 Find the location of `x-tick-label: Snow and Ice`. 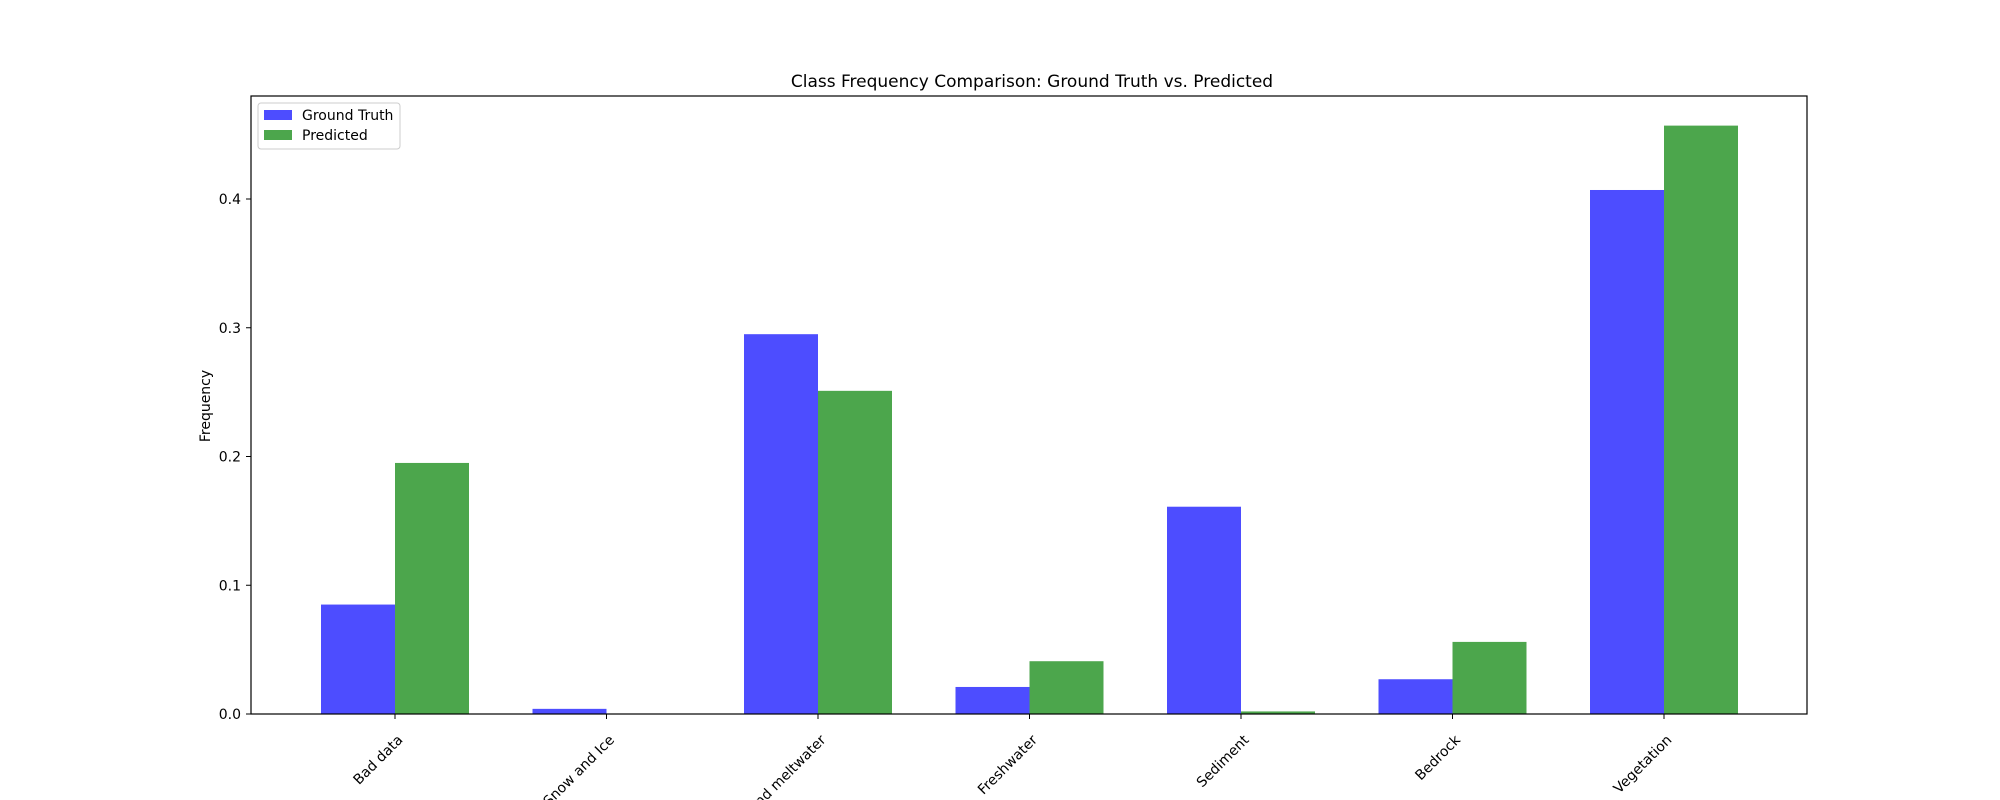

x-tick-label: Snow and Ice is located at coordinates (579, 766).